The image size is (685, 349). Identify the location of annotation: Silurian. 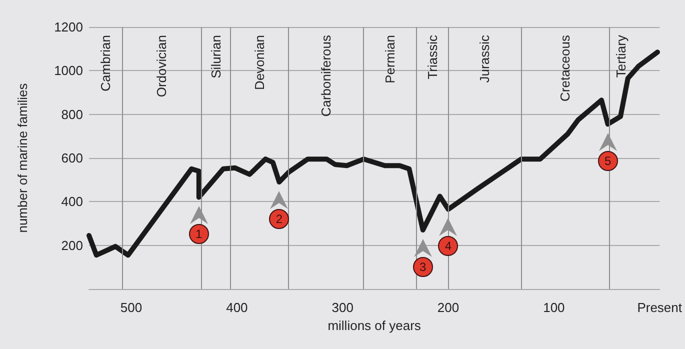
(216, 56).